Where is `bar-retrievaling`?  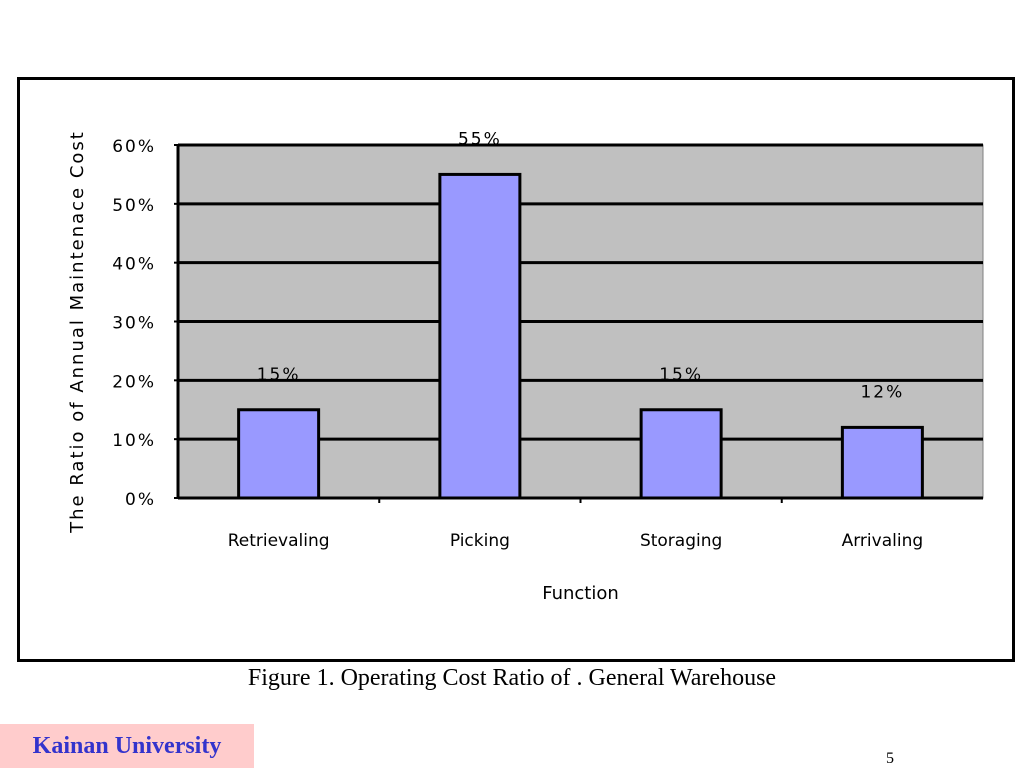
bar-retrievaling is located at coordinates (279, 454).